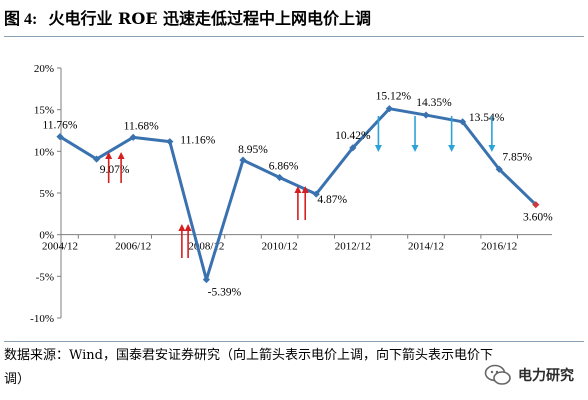 The height and width of the screenshot is (400, 588). What do you see at coordinates (133, 247) in the screenshot?
I see `x-tick-label: 2006/12` at bounding box center [133, 247].